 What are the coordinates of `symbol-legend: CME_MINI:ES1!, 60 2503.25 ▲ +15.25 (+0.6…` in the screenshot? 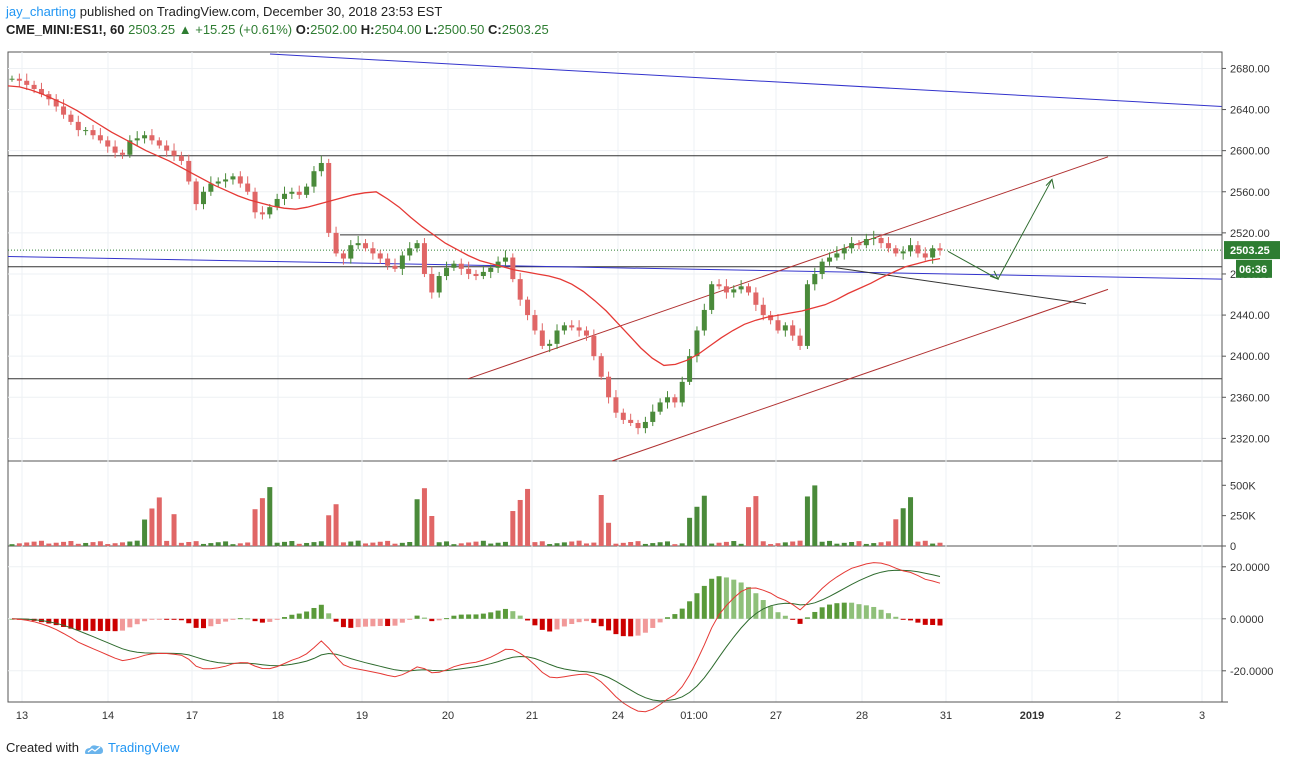 It's located at (277, 29).